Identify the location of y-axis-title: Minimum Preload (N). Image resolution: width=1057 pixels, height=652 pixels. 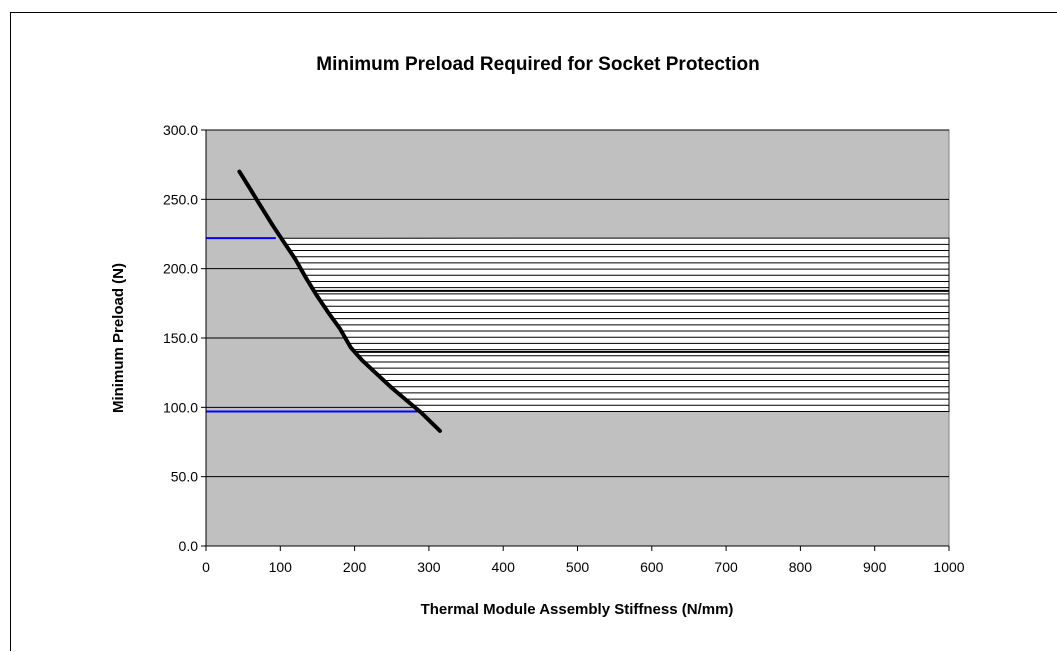
(118, 338).